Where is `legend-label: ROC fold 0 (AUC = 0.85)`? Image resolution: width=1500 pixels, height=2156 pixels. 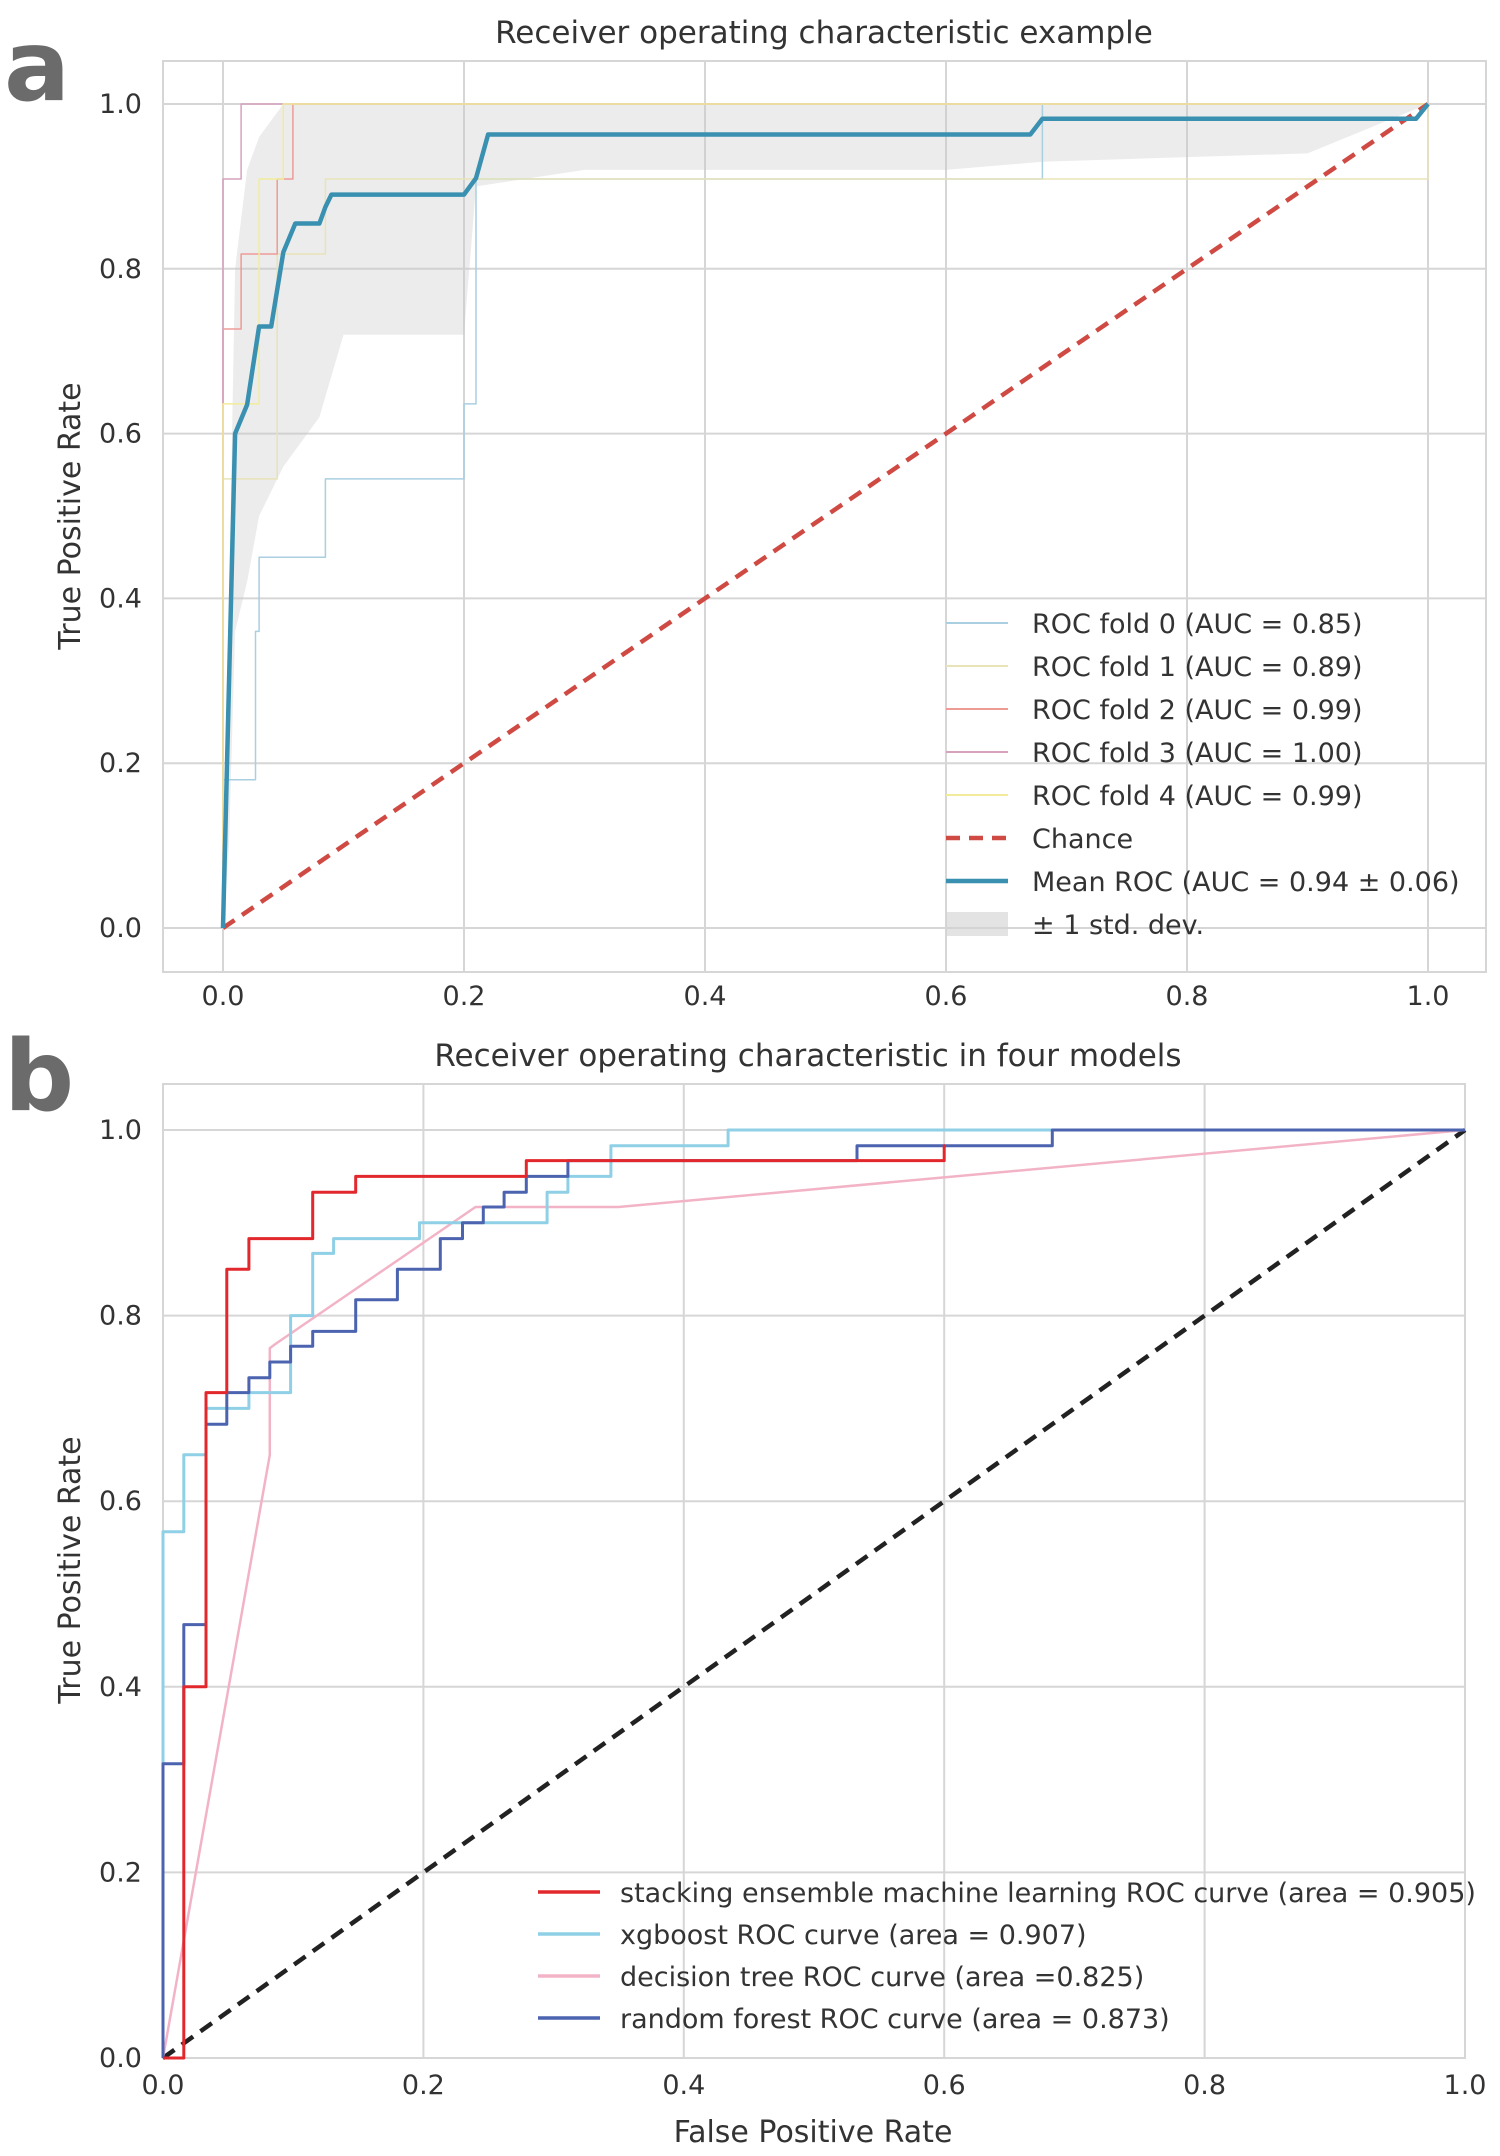
legend-label: ROC fold 0 (AUC = 0.85) is located at coordinates (1197, 624).